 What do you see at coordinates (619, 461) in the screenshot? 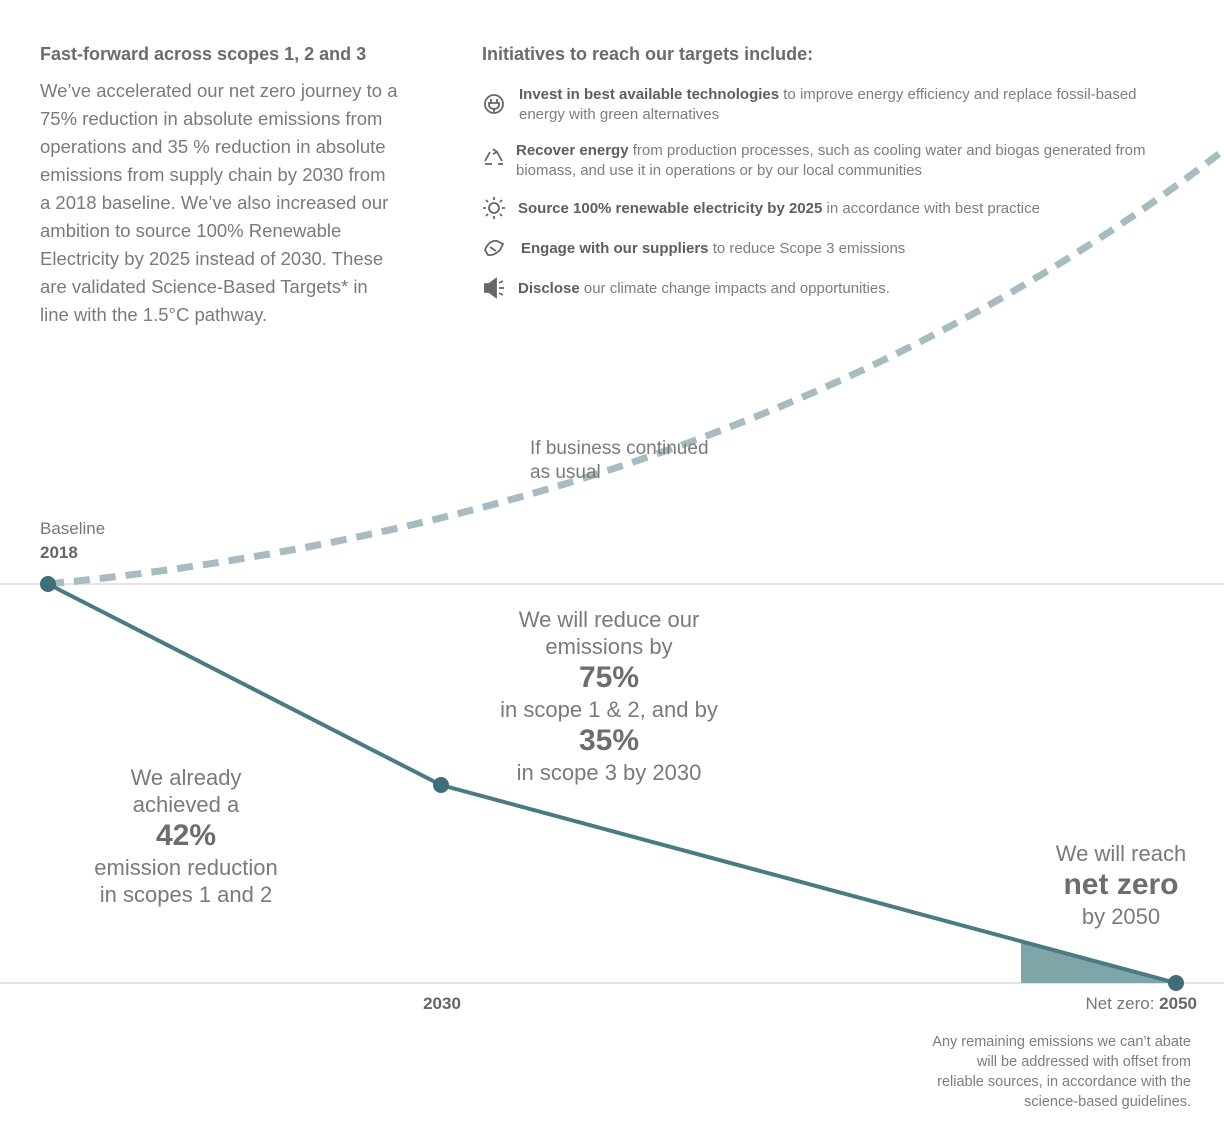
I see `bau-label: If business continued as usual` at bounding box center [619, 461].